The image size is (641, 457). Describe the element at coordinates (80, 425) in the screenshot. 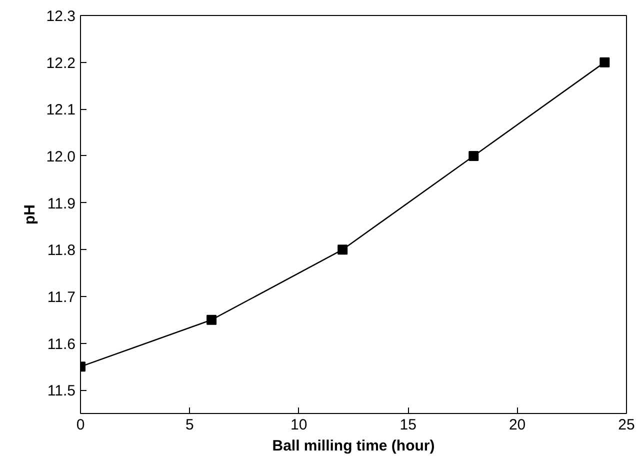

I see `x-tick-label: 0` at that location.